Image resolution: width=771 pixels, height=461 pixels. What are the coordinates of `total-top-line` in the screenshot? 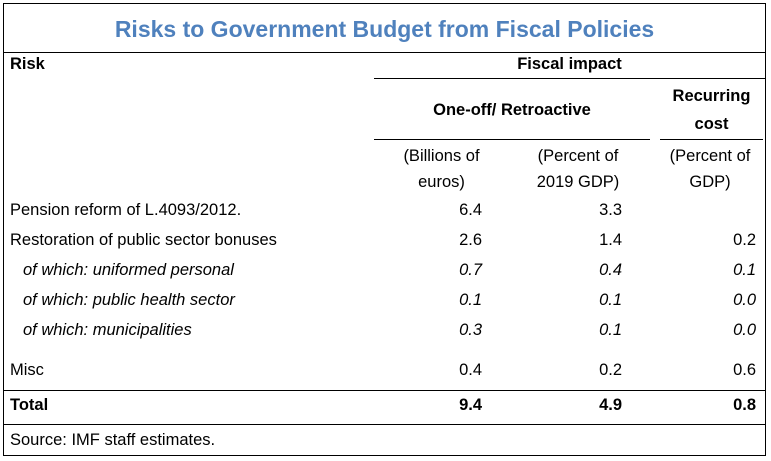 It's located at (384, 390).